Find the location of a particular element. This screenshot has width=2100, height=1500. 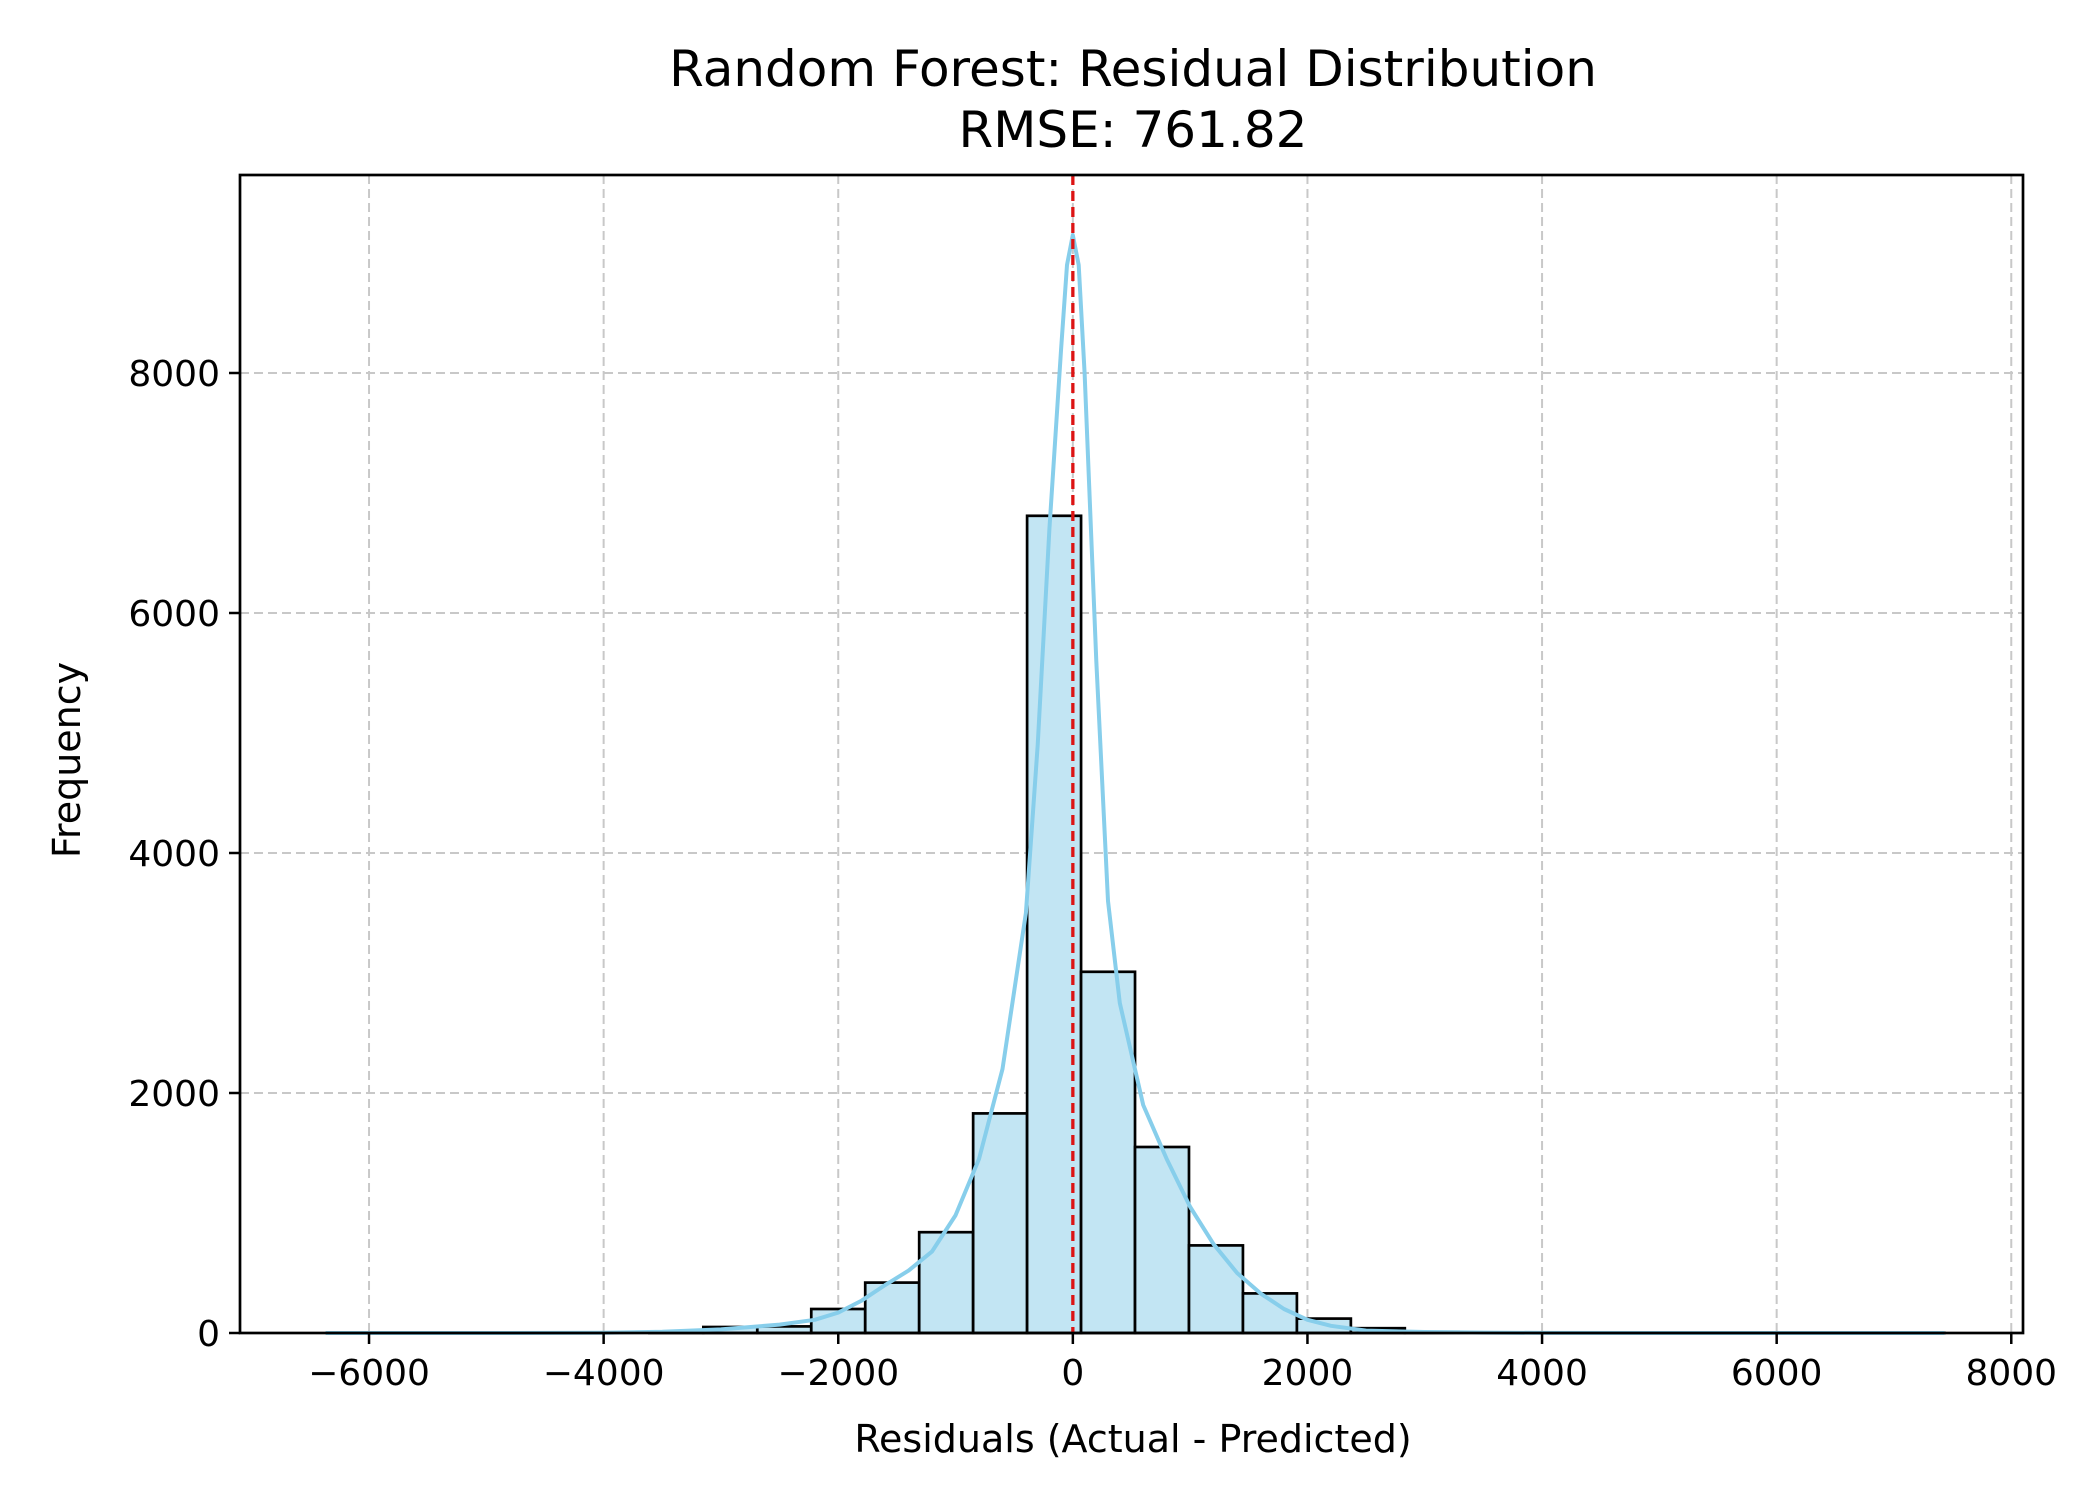

x-tick-label: −4000 is located at coordinates (604, 1373).